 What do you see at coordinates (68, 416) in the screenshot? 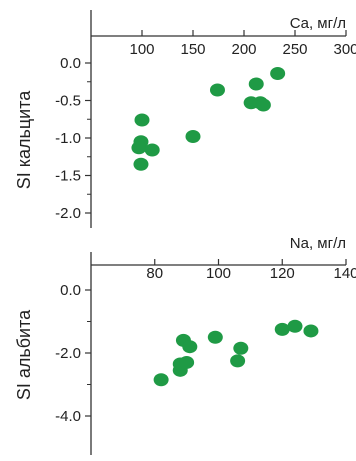
I see `y-tick-label: -4.0` at bounding box center [68, 416].